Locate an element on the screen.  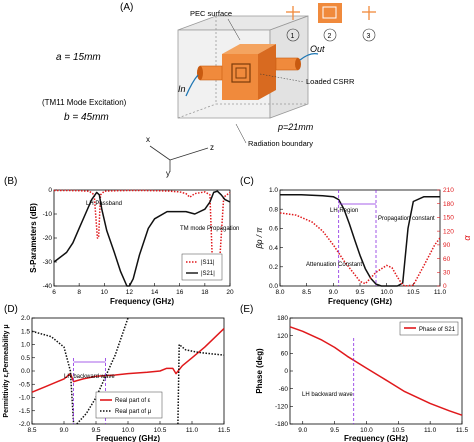
c-right-ytick-label: 0 is located at coordinates (445, 286).